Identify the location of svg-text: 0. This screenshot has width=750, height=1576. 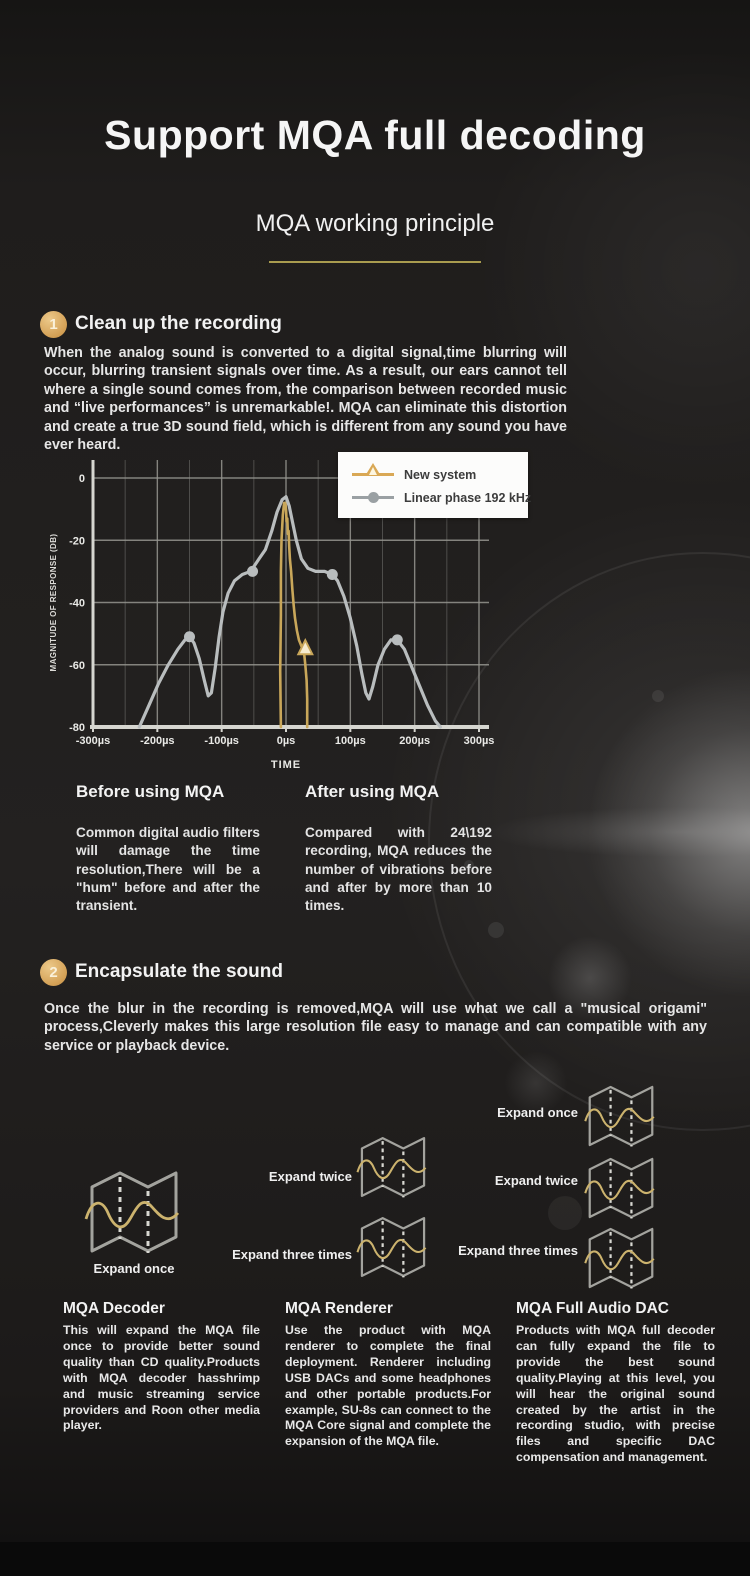
(82, 479).